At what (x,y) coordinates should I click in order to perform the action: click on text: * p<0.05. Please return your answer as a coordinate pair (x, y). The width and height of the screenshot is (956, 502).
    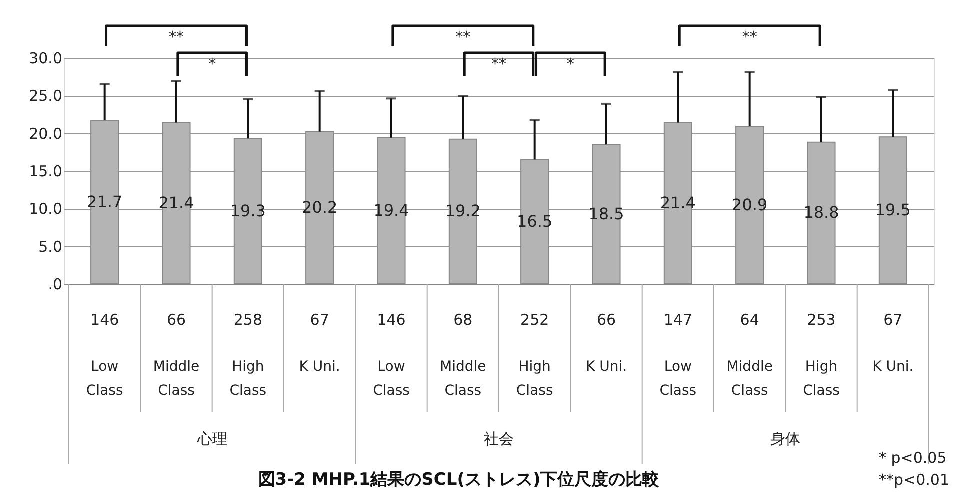
    Looking at the image, I should click on (913, 458).